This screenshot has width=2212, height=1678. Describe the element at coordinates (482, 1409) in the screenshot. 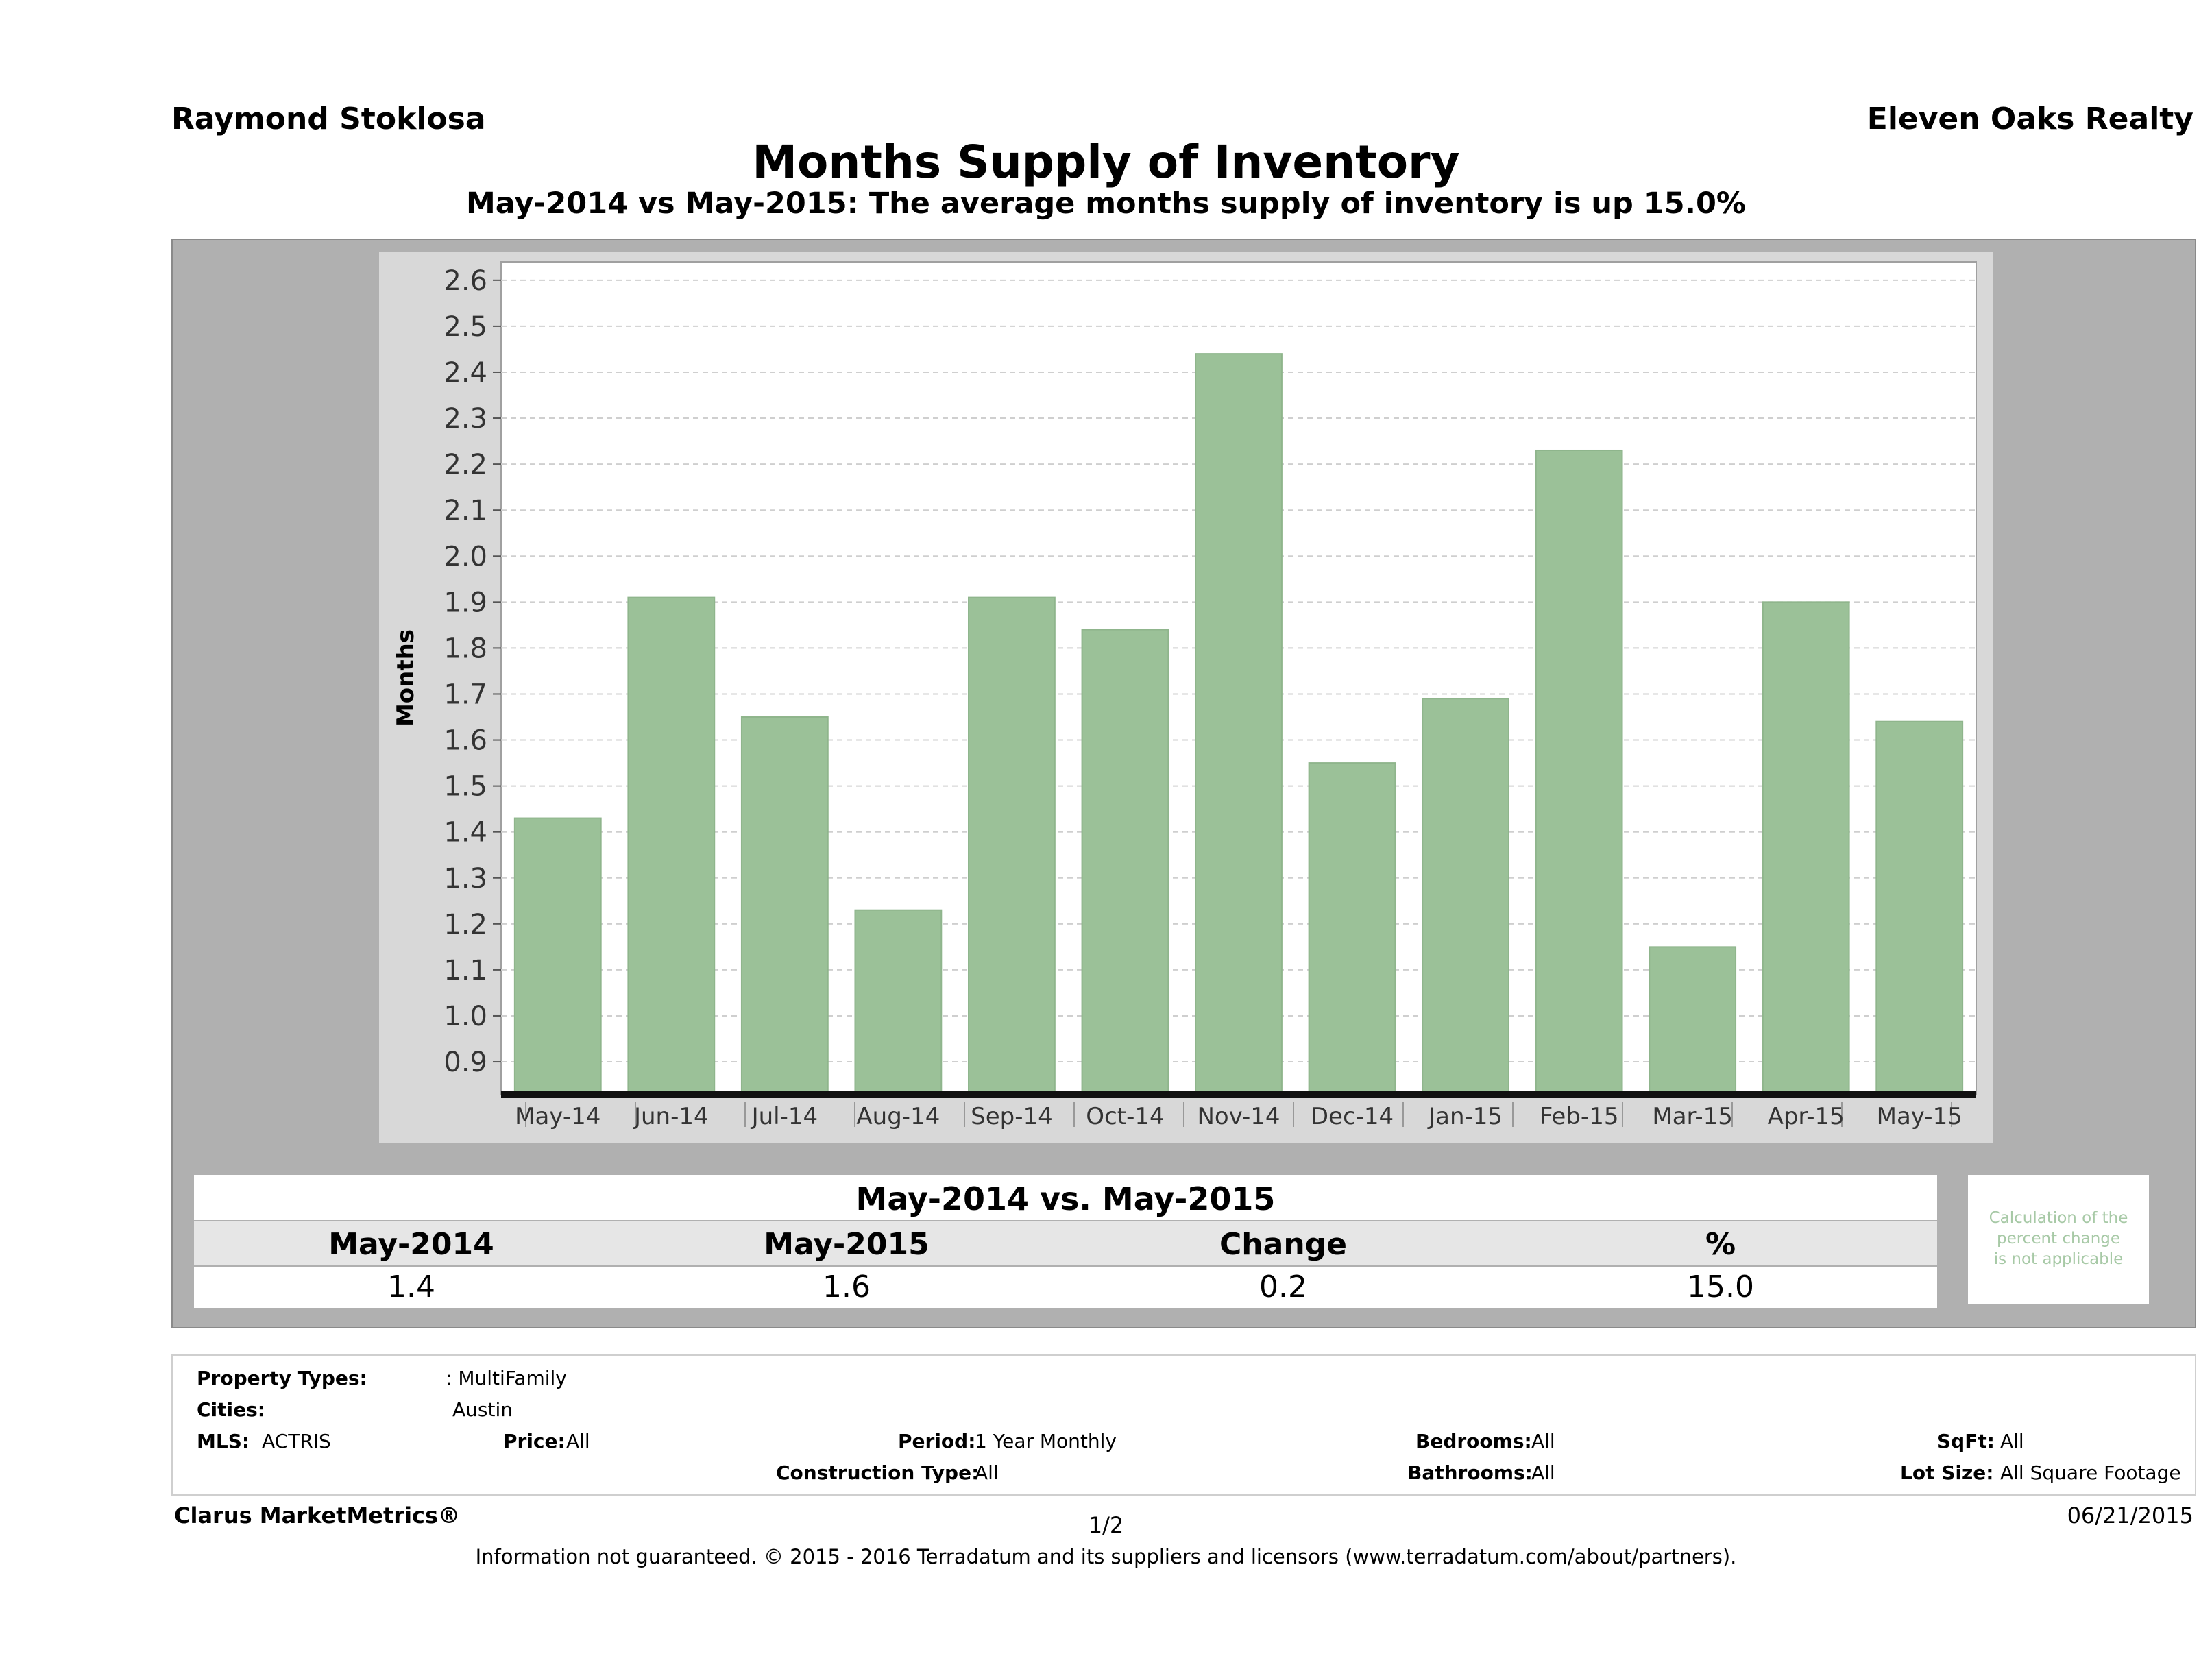

I see `cities-value: Austin` at that location.